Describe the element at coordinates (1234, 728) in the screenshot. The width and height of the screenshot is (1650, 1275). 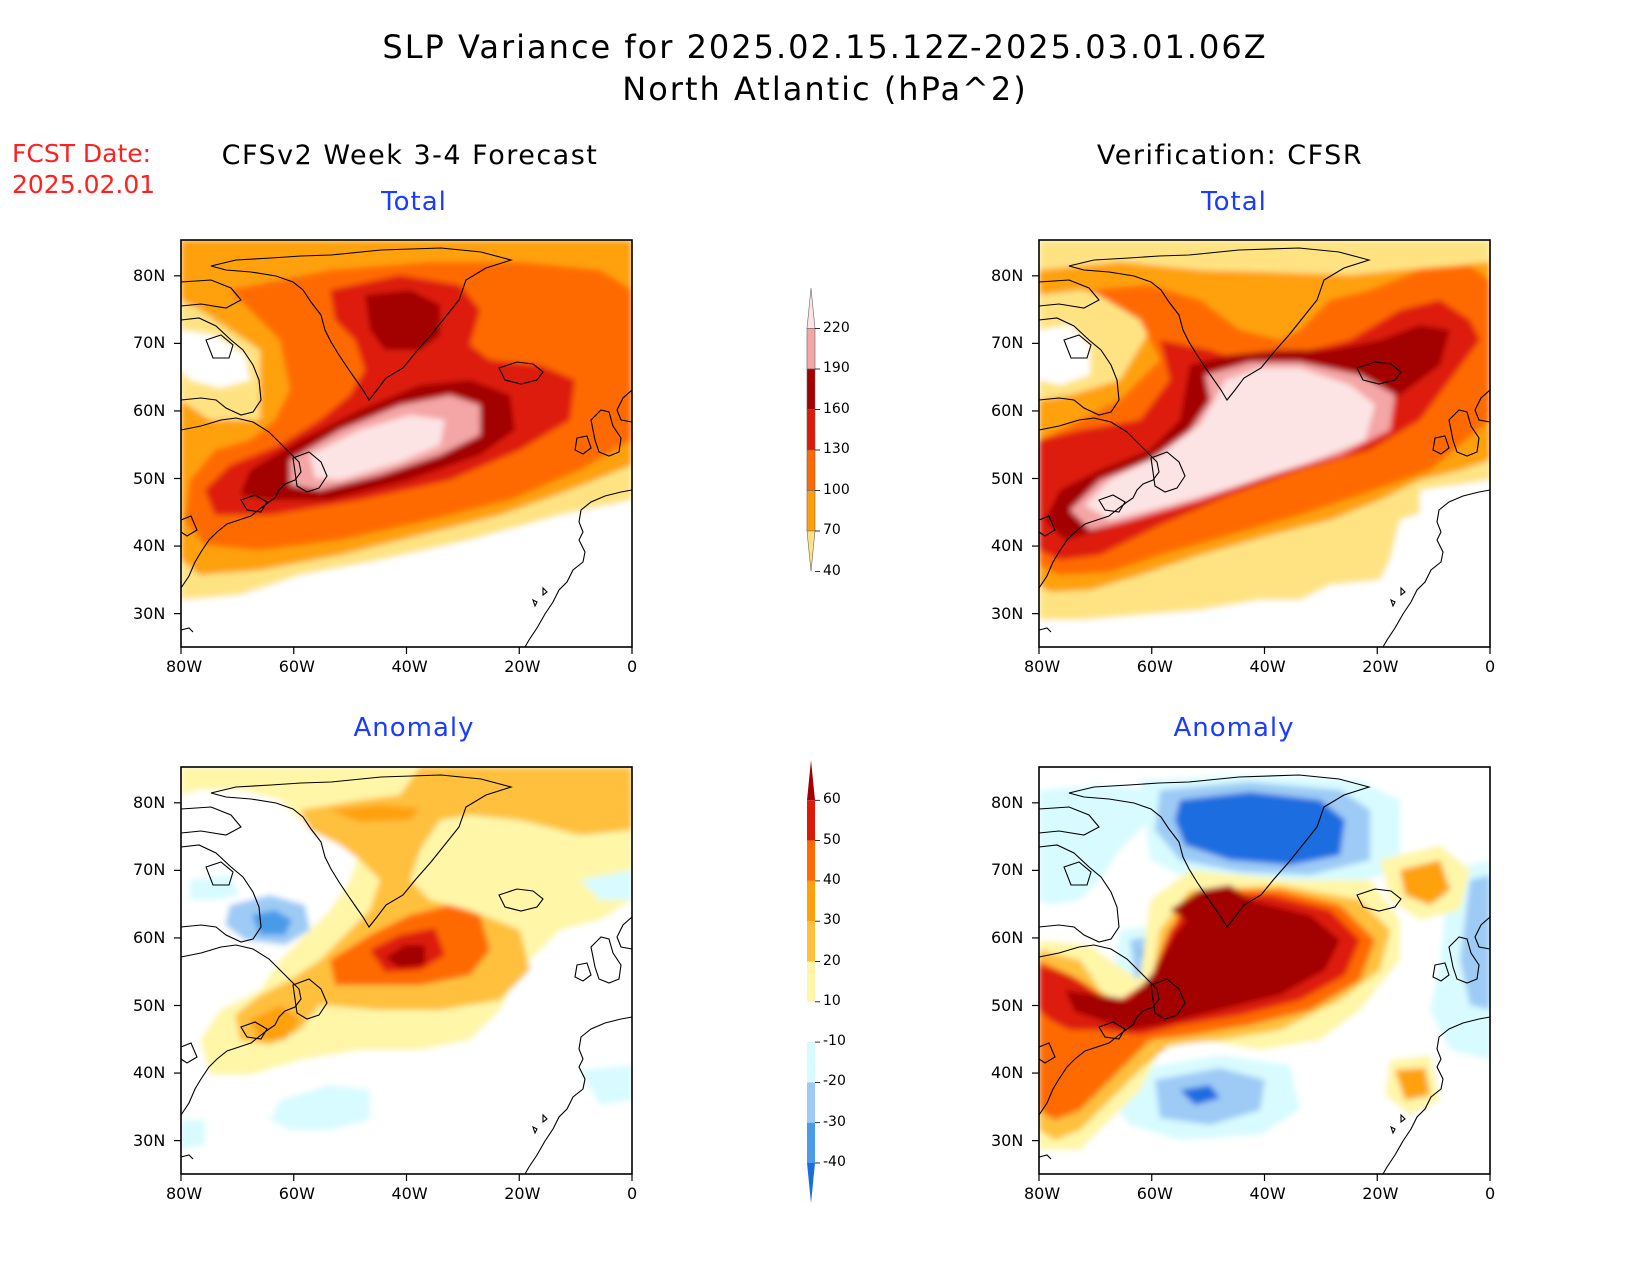
I see `panel-title-verification-anomaly: Anomaly` at that location.